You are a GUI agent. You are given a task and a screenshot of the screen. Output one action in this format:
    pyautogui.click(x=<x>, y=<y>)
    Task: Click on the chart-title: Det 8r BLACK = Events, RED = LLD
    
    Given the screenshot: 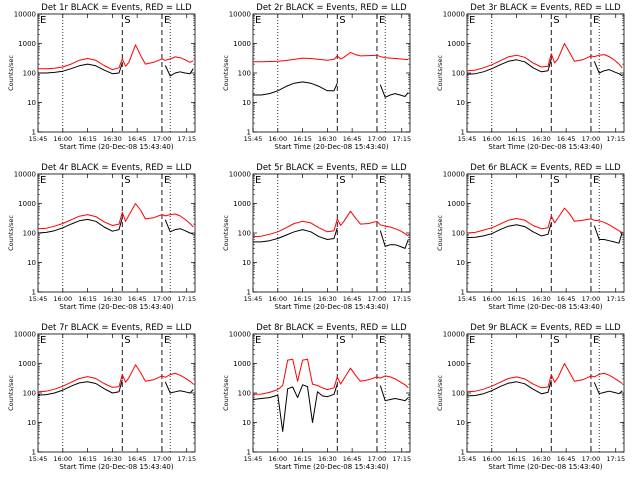 What is the action you would take?
    pyautogui.click(x=331, y=328)
    